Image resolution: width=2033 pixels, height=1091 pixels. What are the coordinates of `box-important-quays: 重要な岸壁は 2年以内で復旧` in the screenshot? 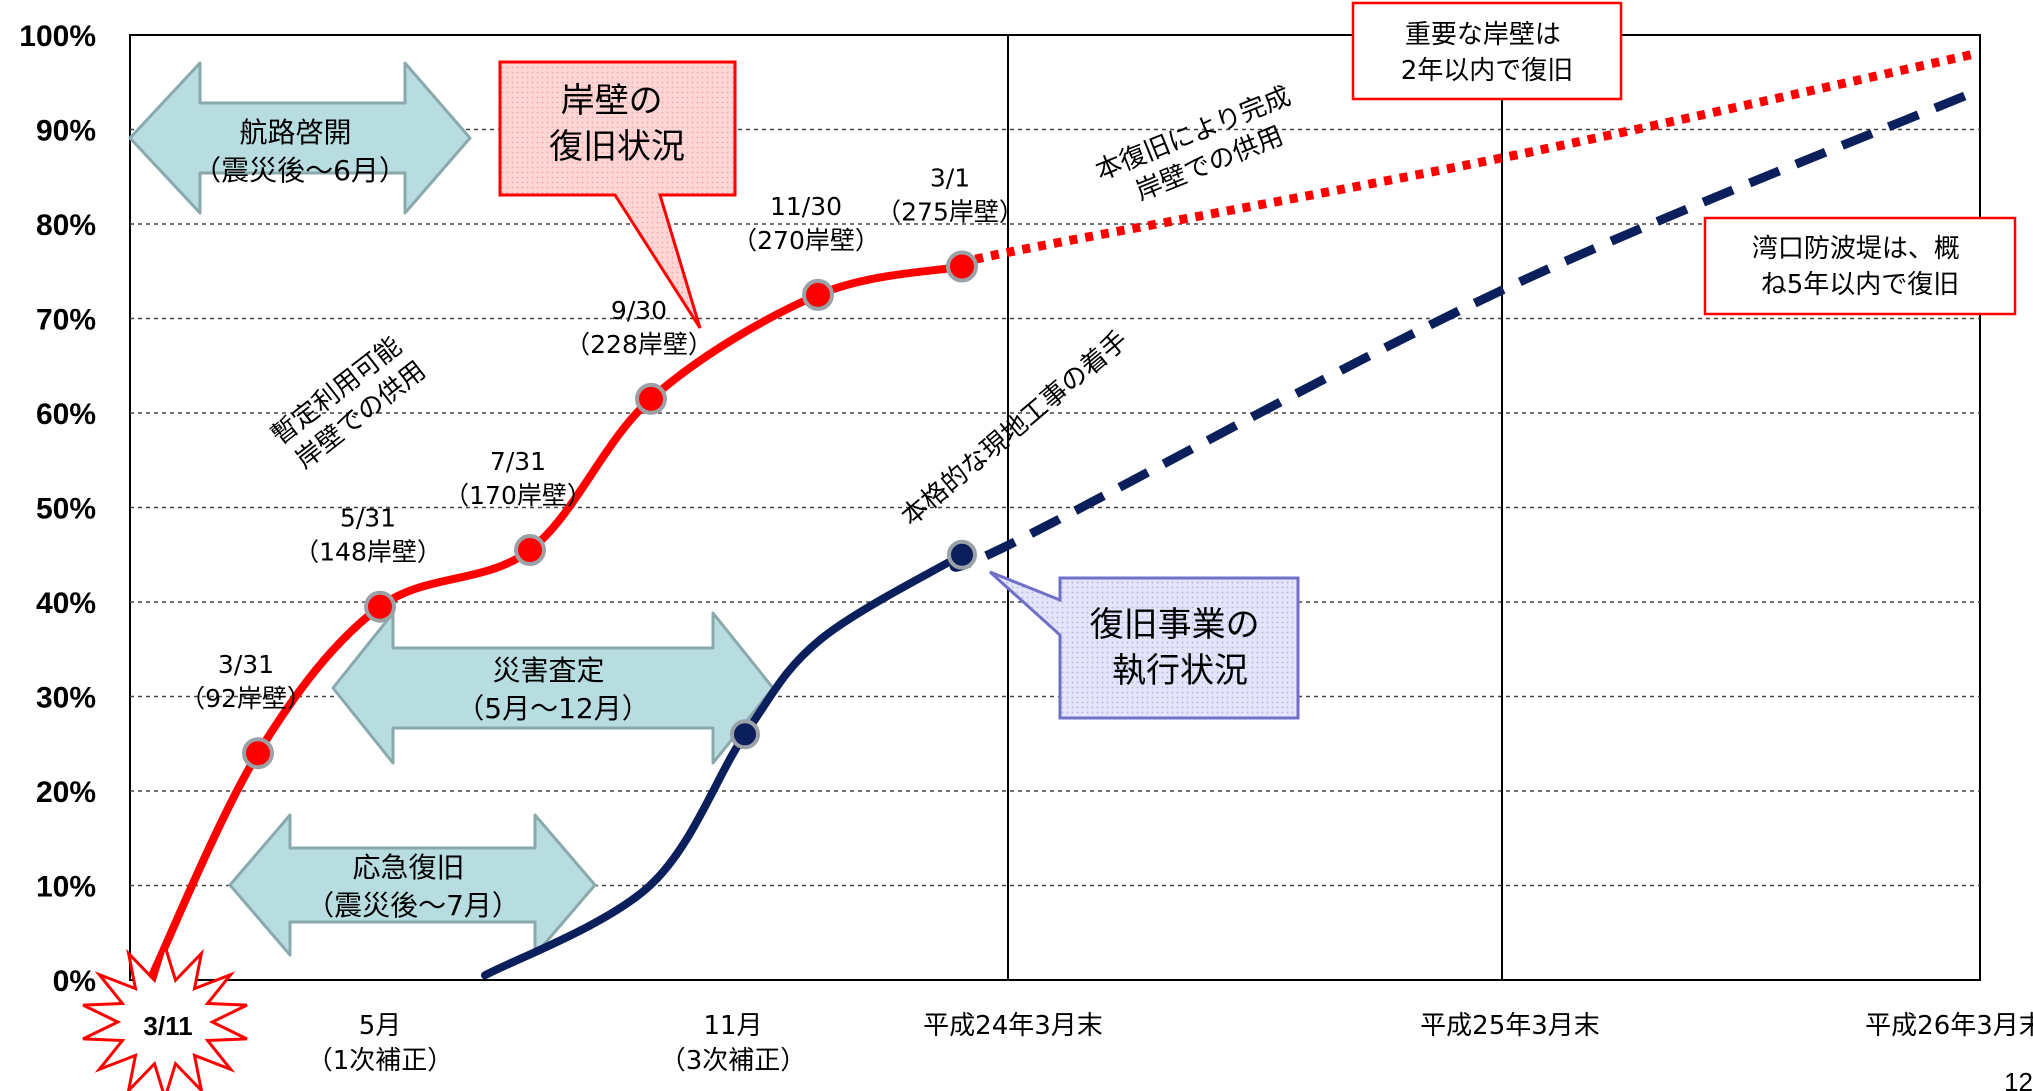 It's located at (1487, 51).